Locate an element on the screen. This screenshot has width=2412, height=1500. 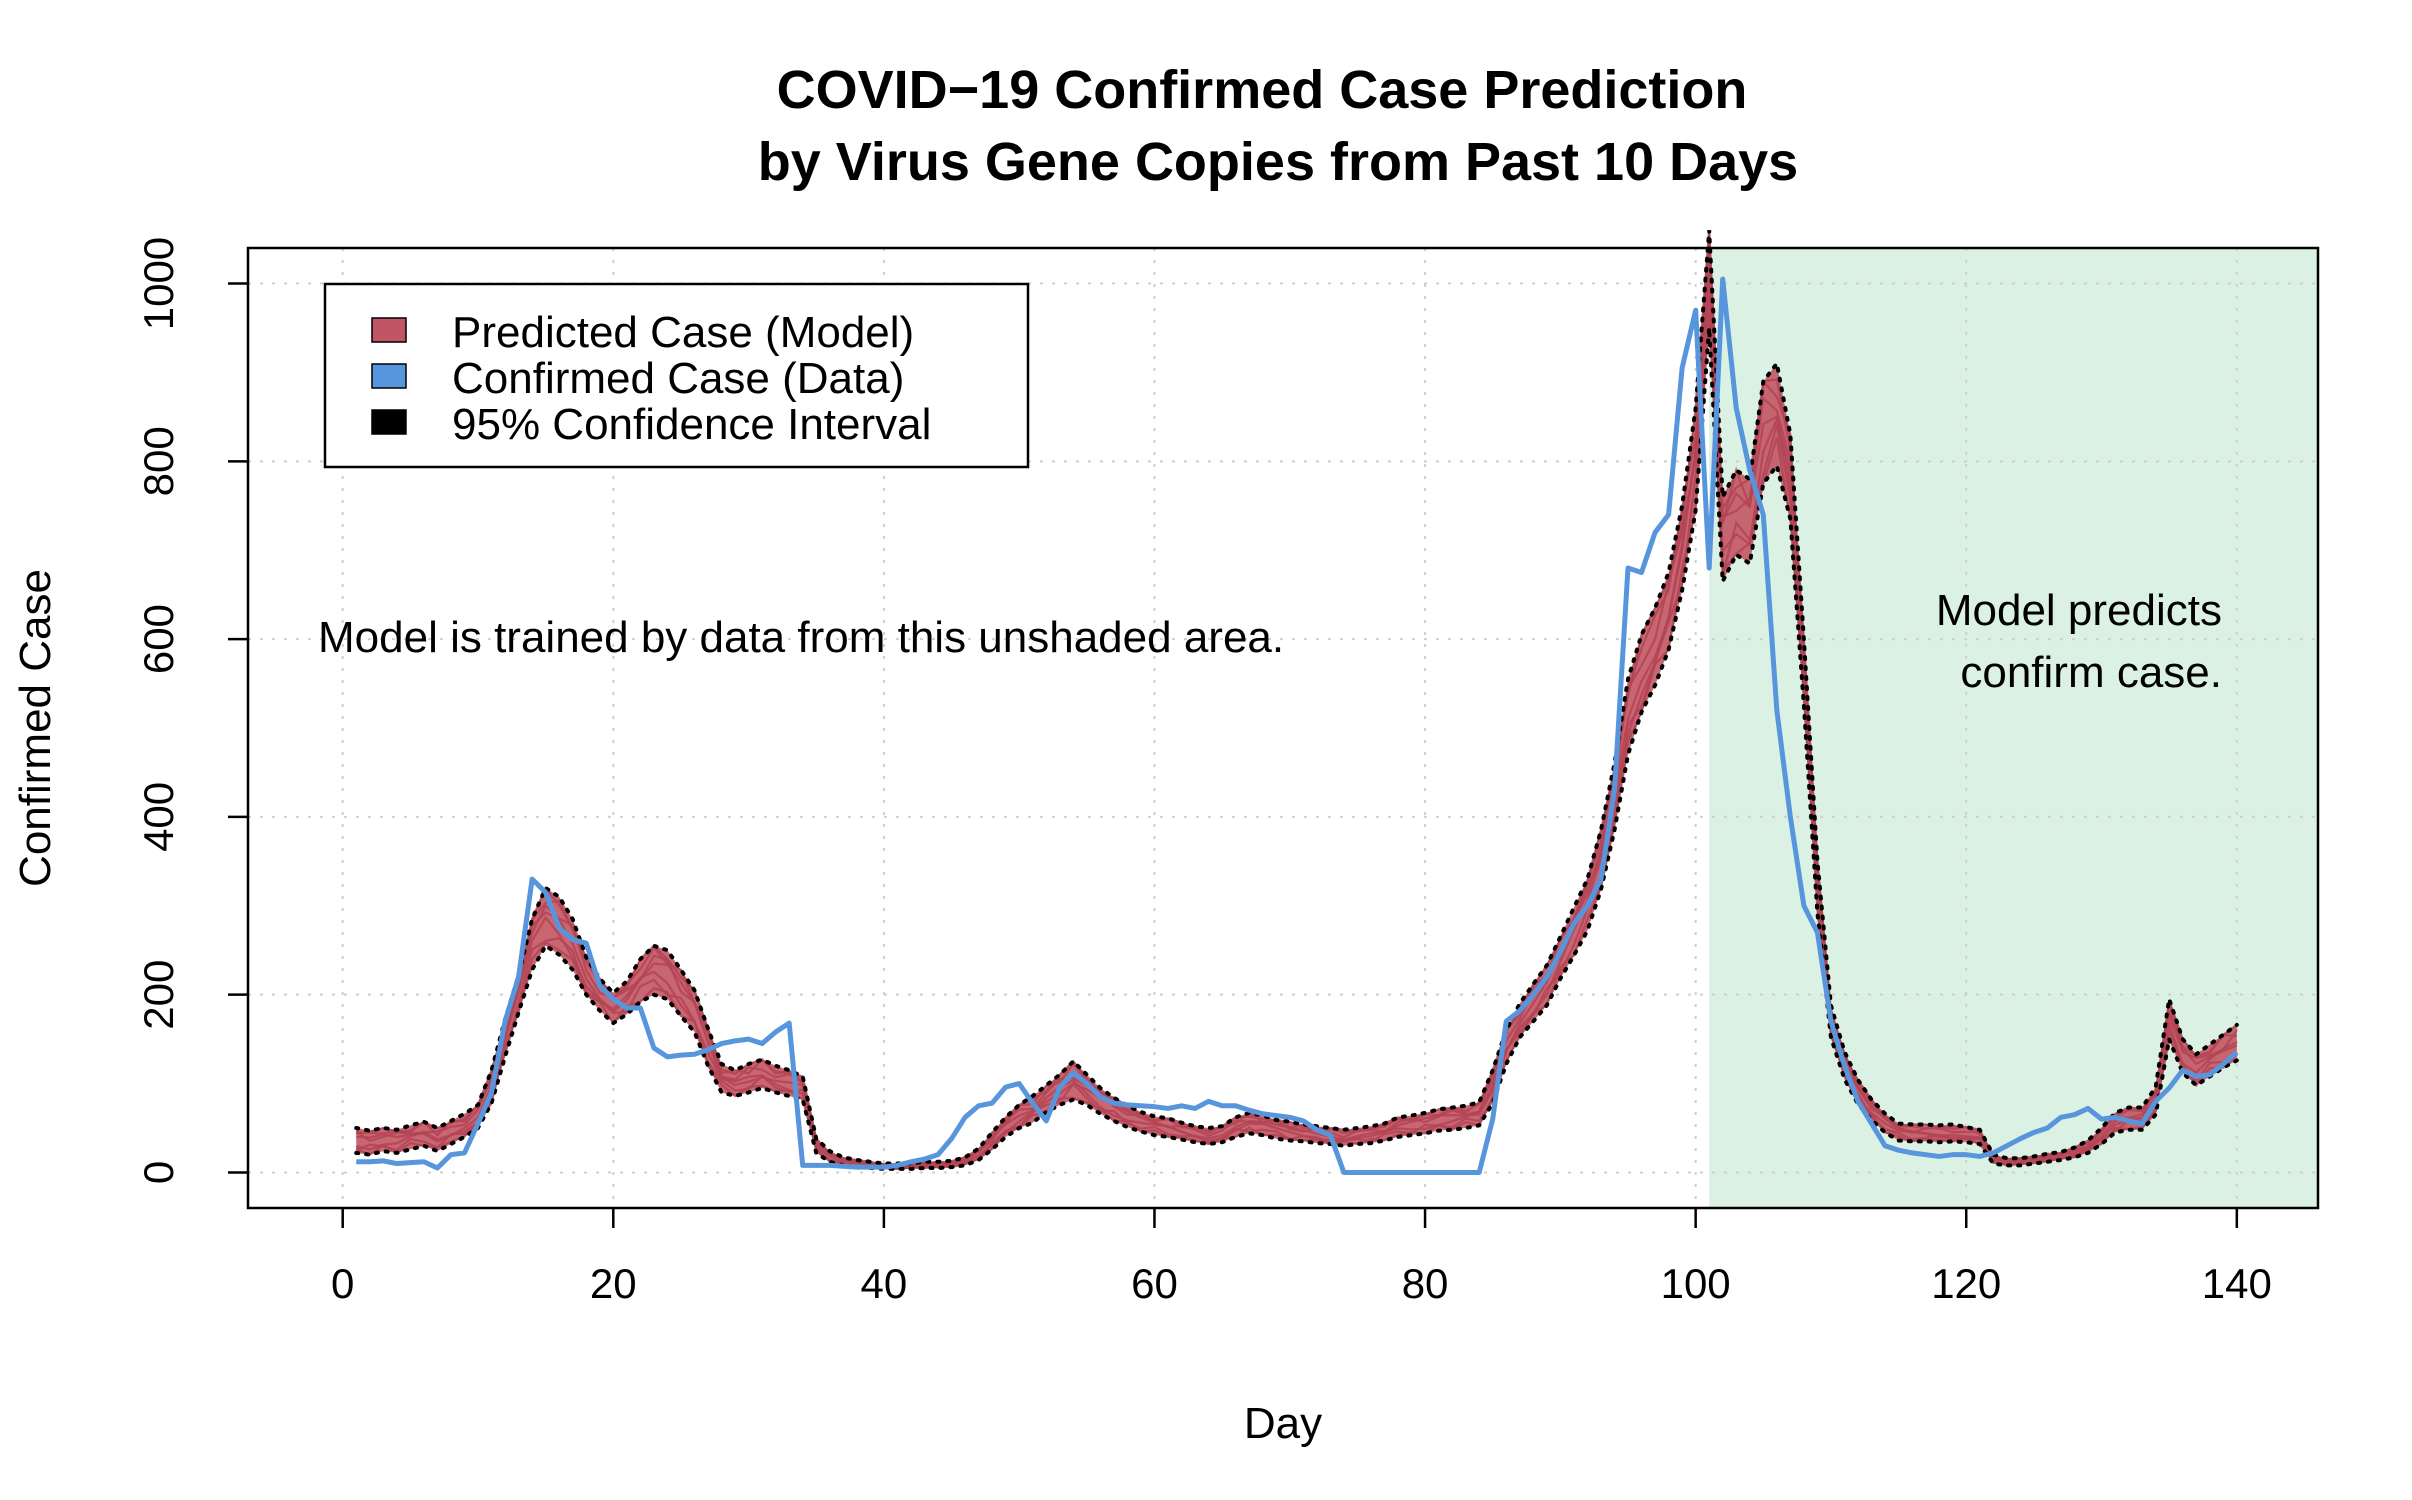
y-axis: 0 200 400 600 800 1000 is located at coordinates (191, 710).